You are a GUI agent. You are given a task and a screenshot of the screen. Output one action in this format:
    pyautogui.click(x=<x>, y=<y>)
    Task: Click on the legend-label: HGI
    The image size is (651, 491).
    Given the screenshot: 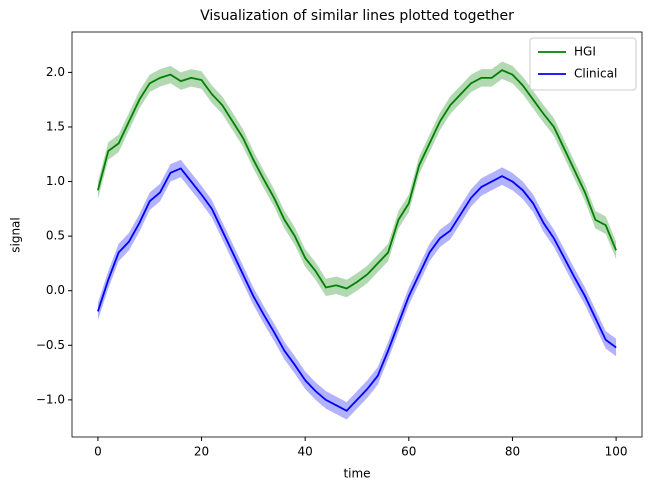 What is the action you would take?
    pyautogui.click(x=585, y=52)
    